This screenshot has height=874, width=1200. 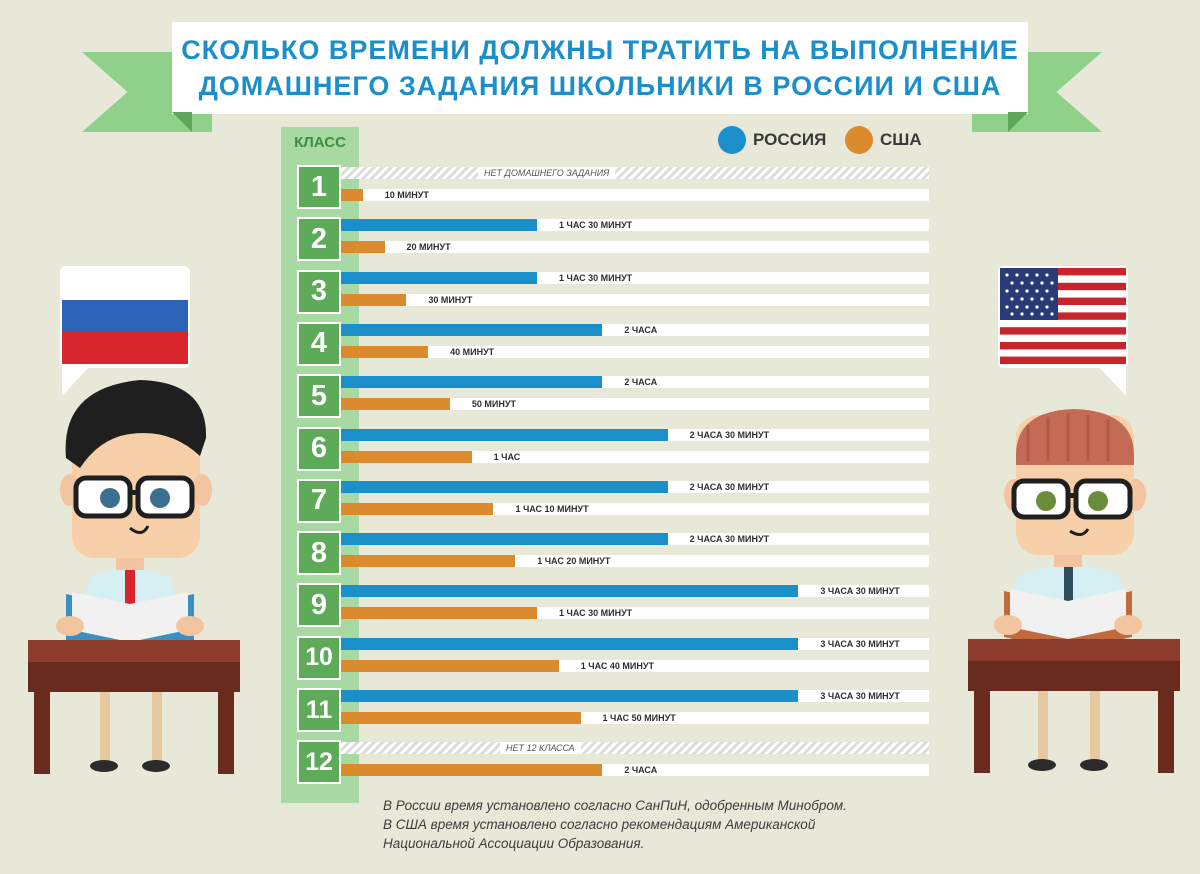 What do you see at coordinates (596, 225) in the screenshot?
I see `russia-value-label-2: 1 ЧАС 30 МИНУТ` at bounding box center [596, 225].